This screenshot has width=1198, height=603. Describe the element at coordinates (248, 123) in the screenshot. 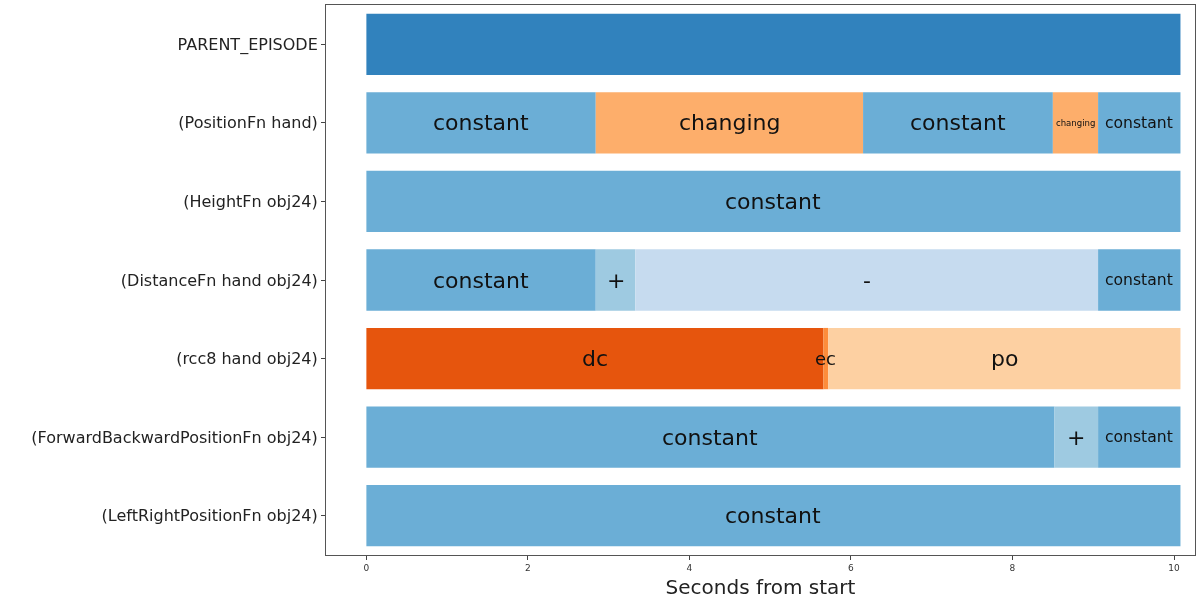

I see `y-tick-label: (PositionFn hand)` at that location.